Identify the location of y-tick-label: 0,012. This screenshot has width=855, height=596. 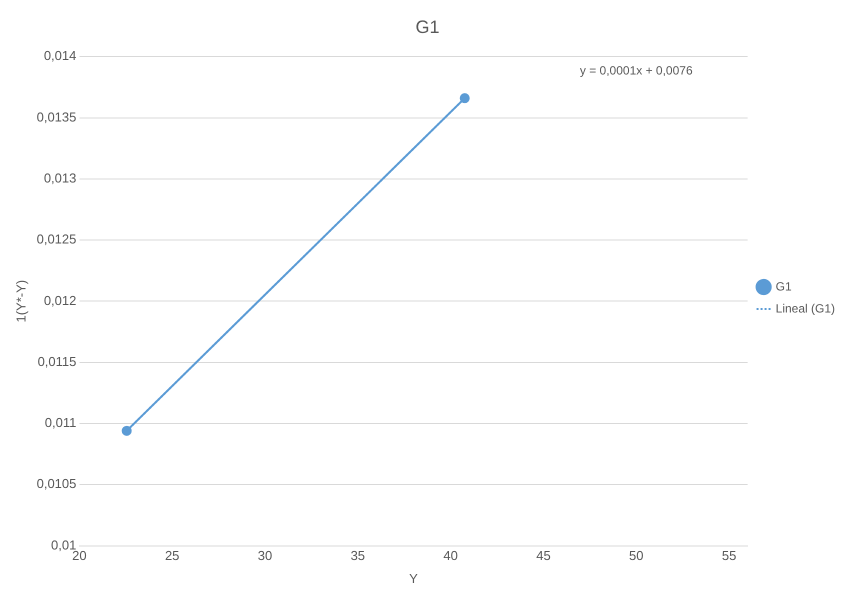
(60, 300).